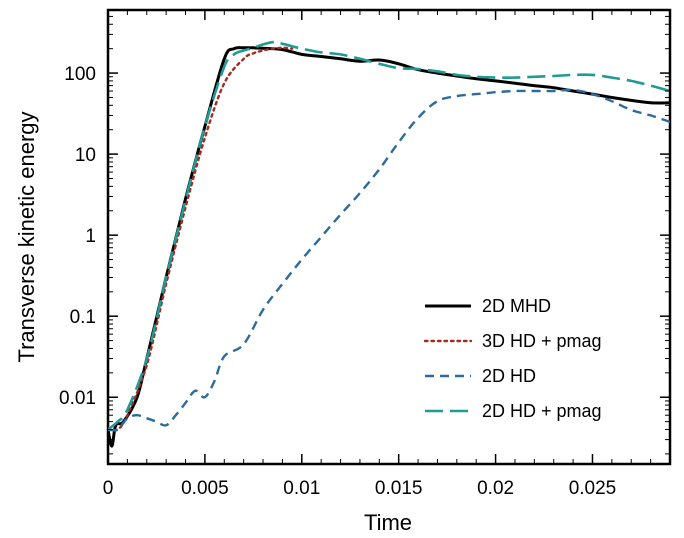 This screenshot has width=684, height=538. Describe the element at coordinates (399, 488) in the screenshot. I see `x-tick-label: 0.015` at that location.